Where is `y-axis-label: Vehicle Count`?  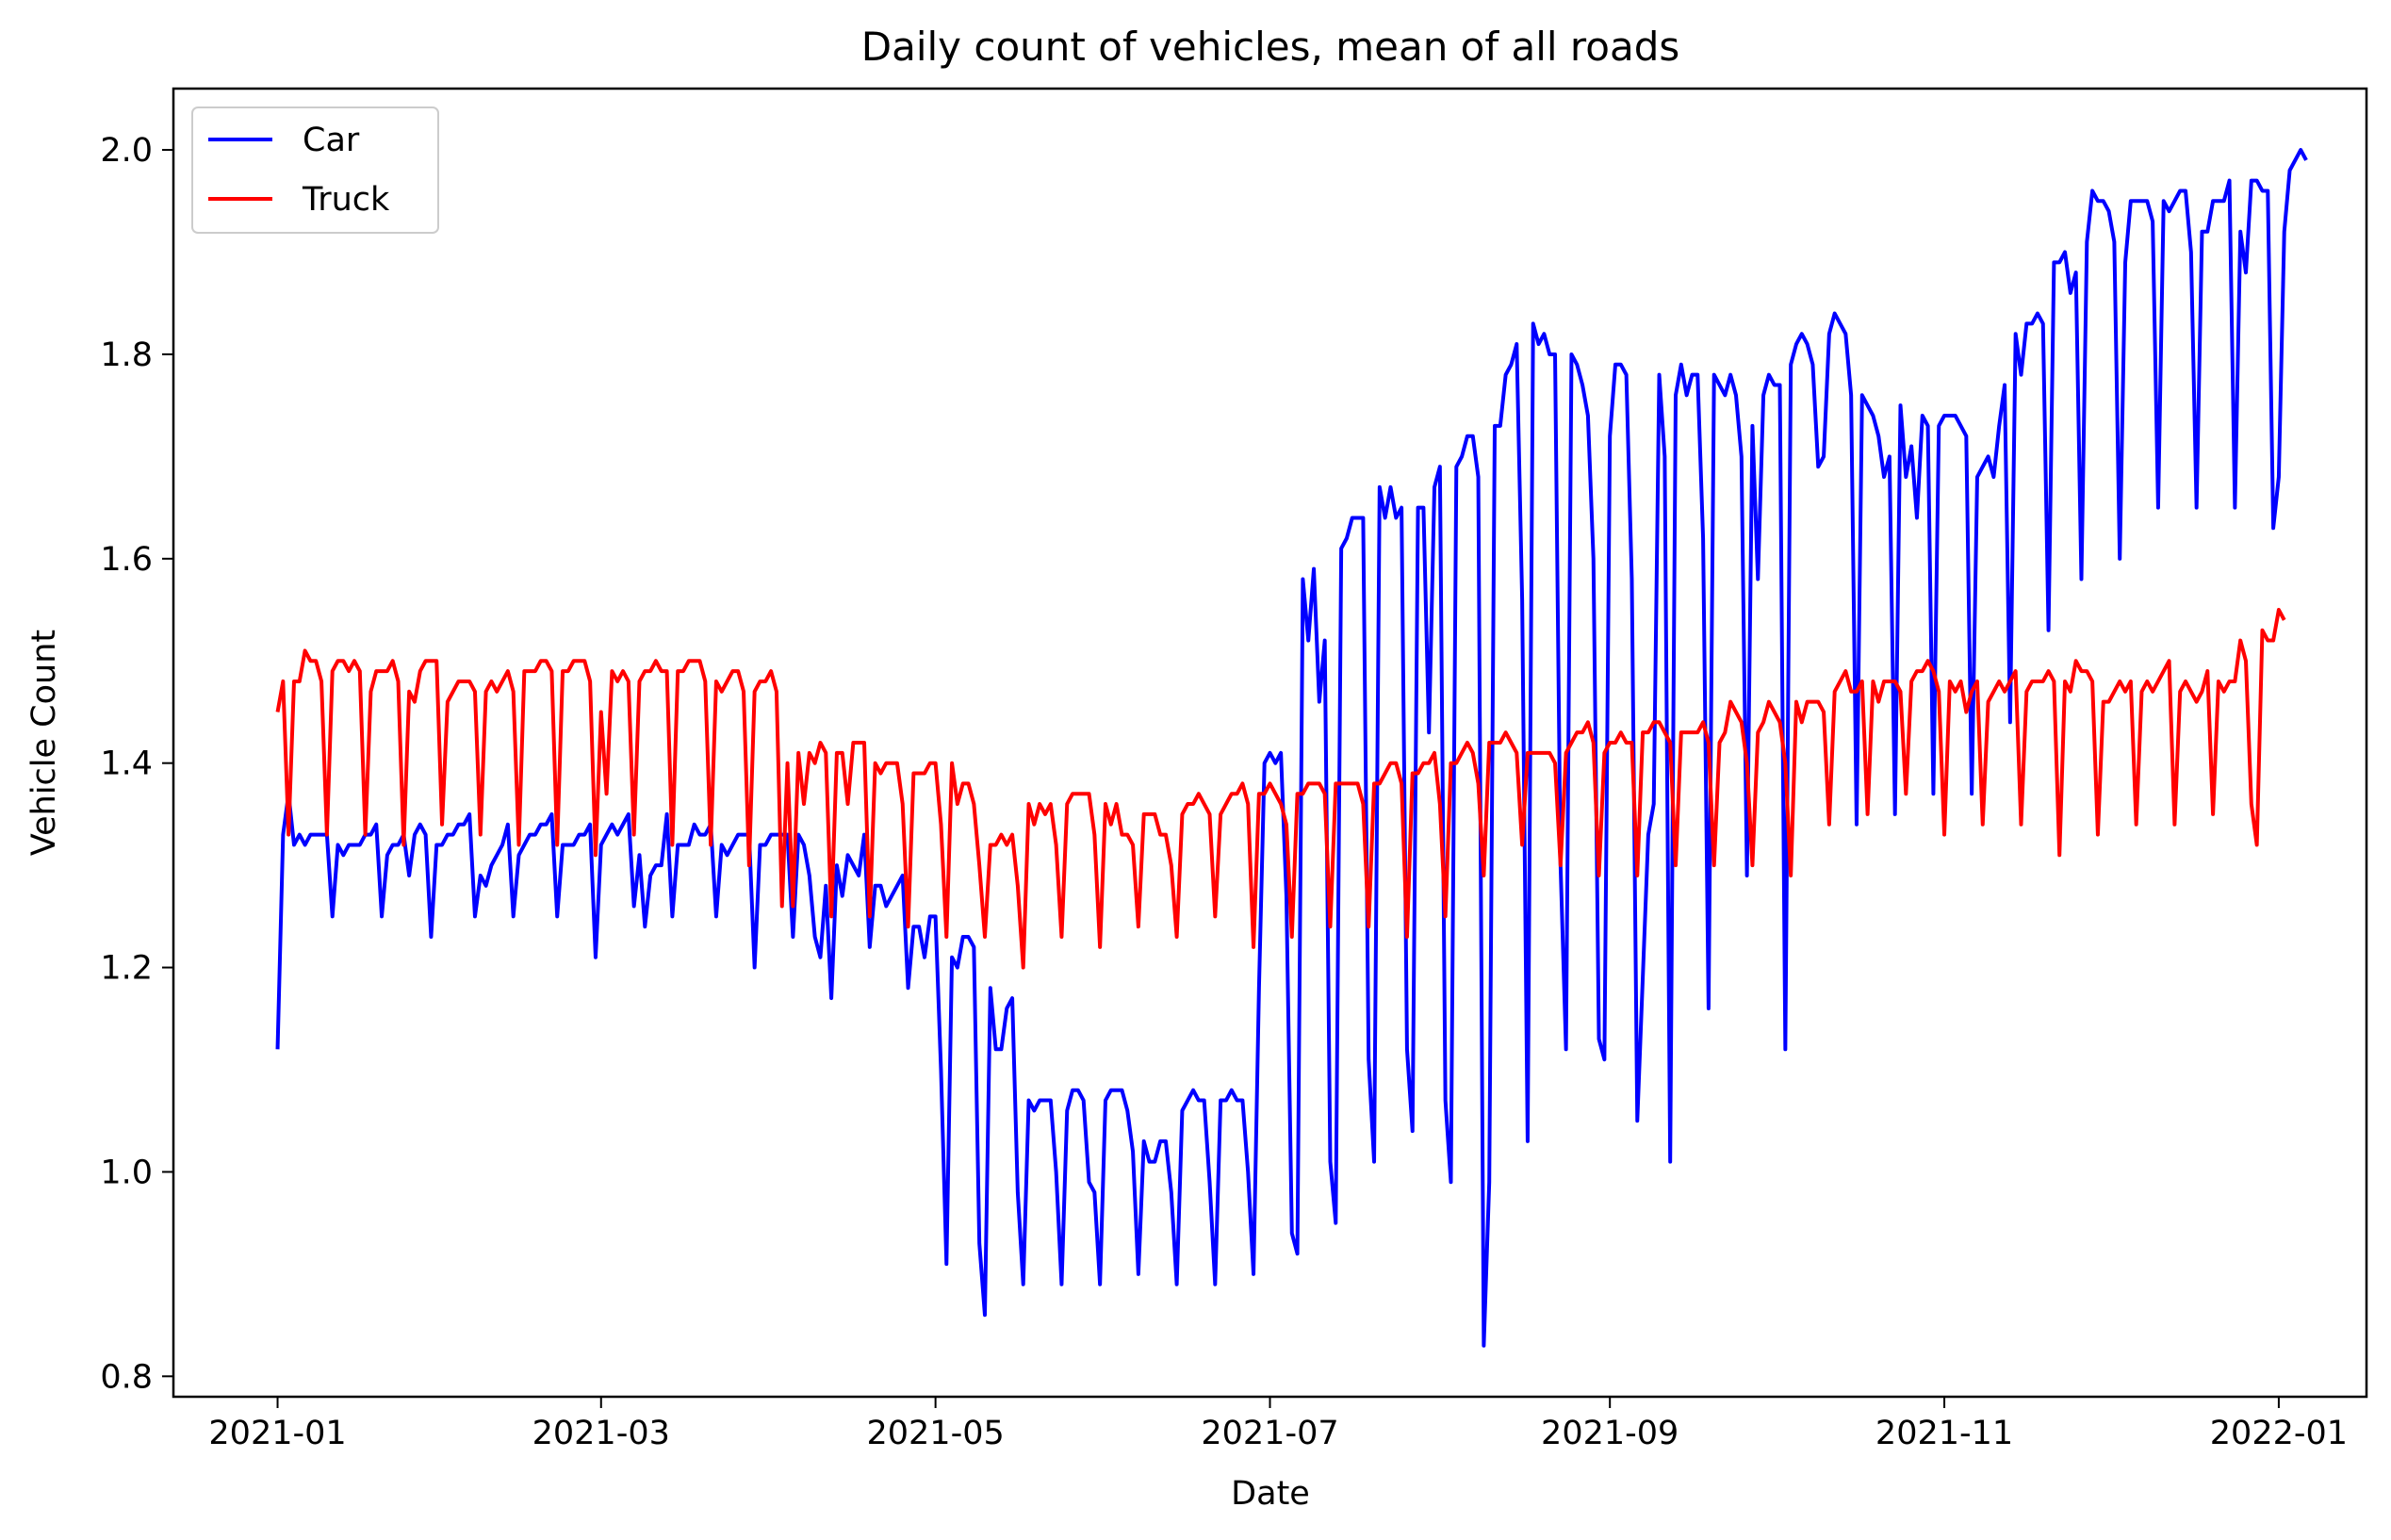 y-axis-label: Vehicle Count is located at coordinates (44, 743).